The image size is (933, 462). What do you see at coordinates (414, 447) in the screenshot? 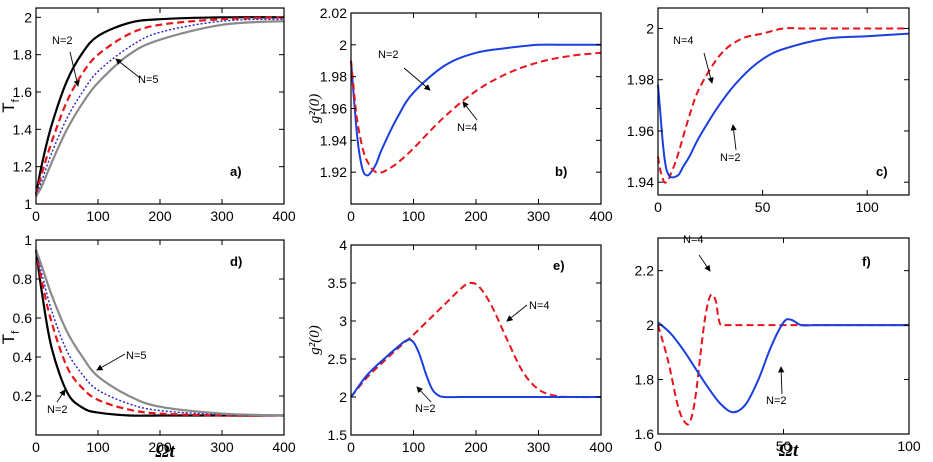
I see `x-tick-label-e-1: 100` at bounding box center [414, 447].